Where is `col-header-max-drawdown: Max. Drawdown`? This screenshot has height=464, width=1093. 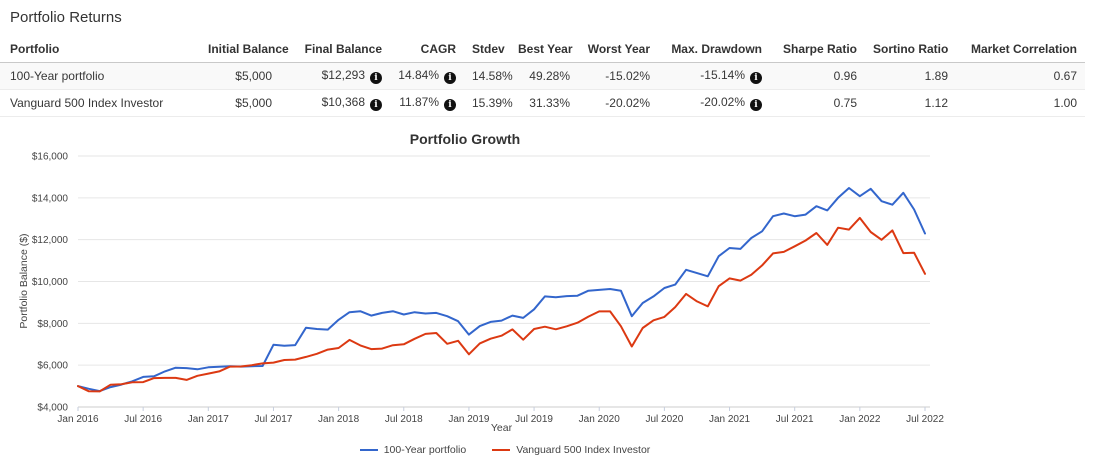 col-header-max-drawdown: Max. Drawdown is located at coordinates (714, 49).